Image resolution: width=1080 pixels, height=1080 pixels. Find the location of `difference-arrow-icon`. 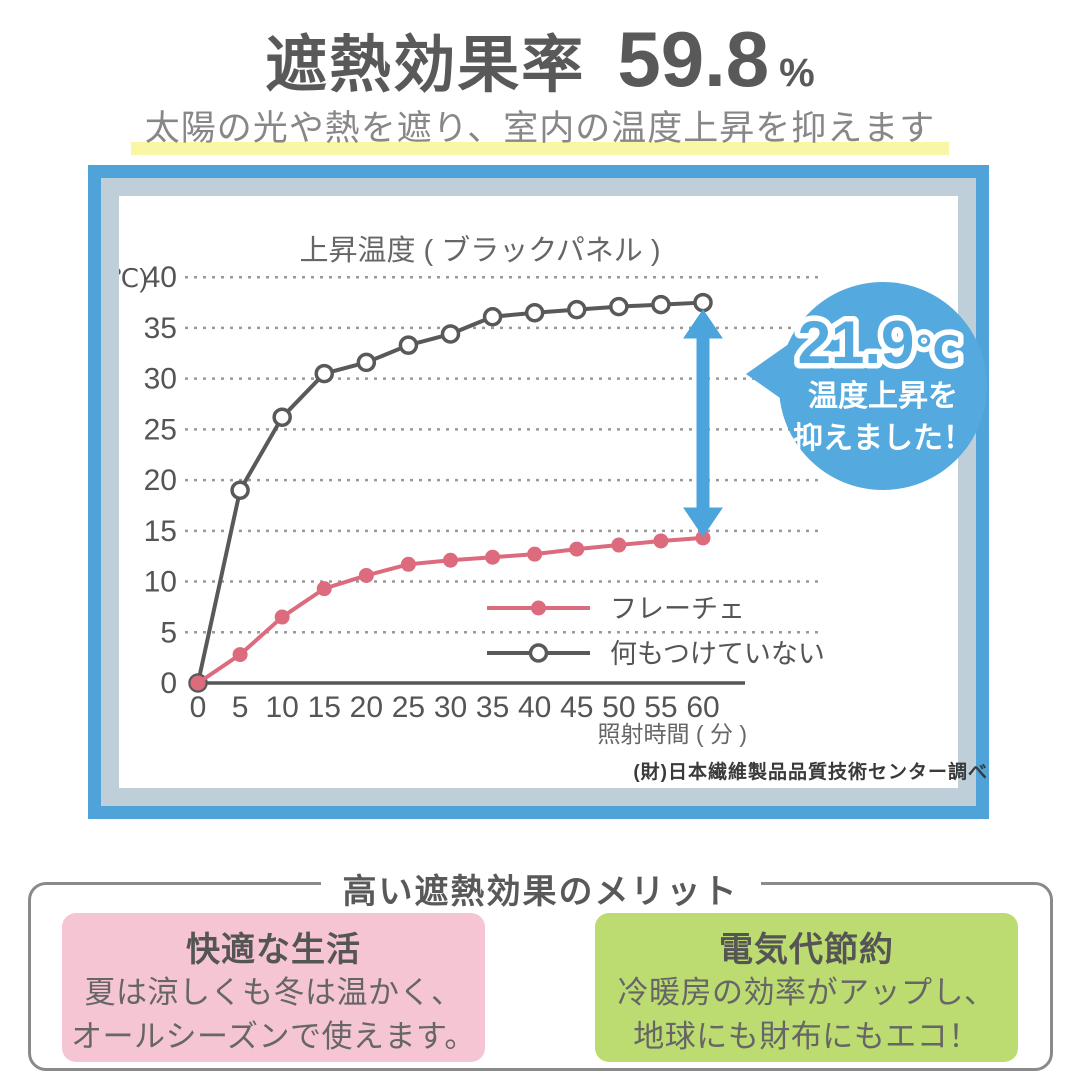

difference-arrow-icon is located at coordinates (703, 423).